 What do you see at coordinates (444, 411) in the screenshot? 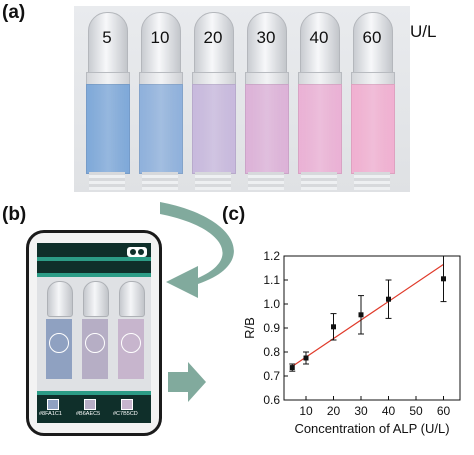
I see `x-tick-label: 60` at bounding box center [444, 411].